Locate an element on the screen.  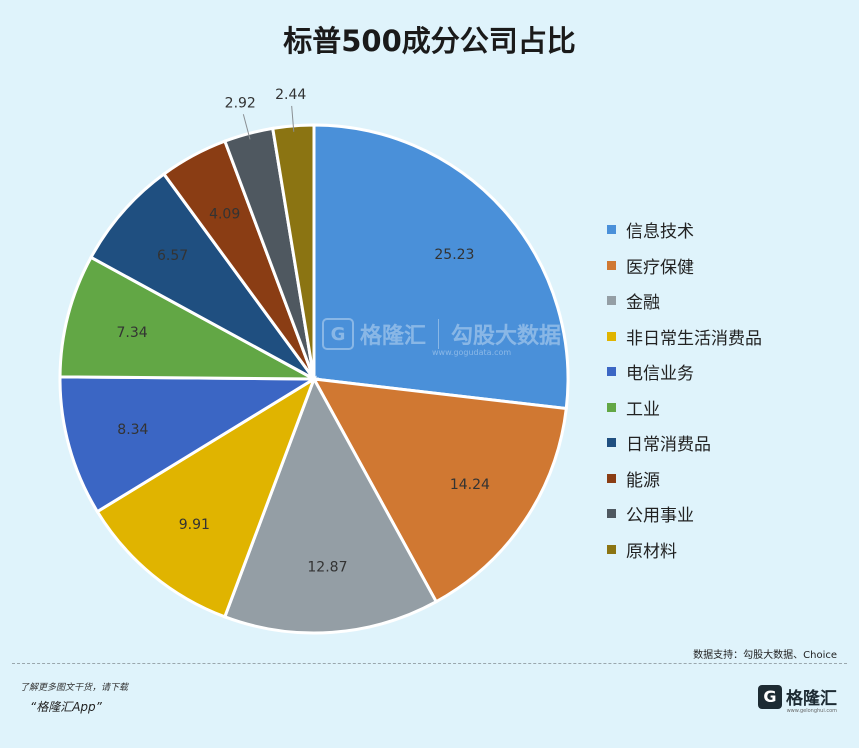
data-label-7: 4.09 is located at coordinates (224, 215).